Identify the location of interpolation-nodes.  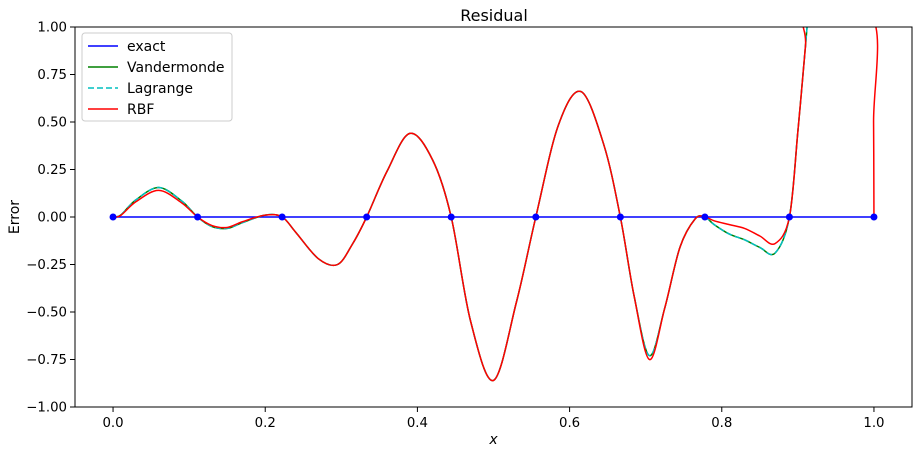
(493, 217).